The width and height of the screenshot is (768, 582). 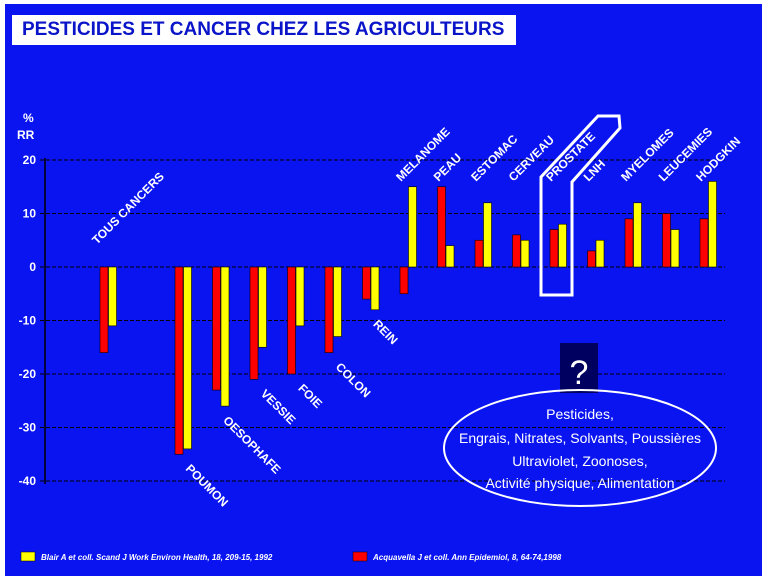 I want to click on factor-line: Ultraviolet, Zoonoses,, so click(x=579, y=461).